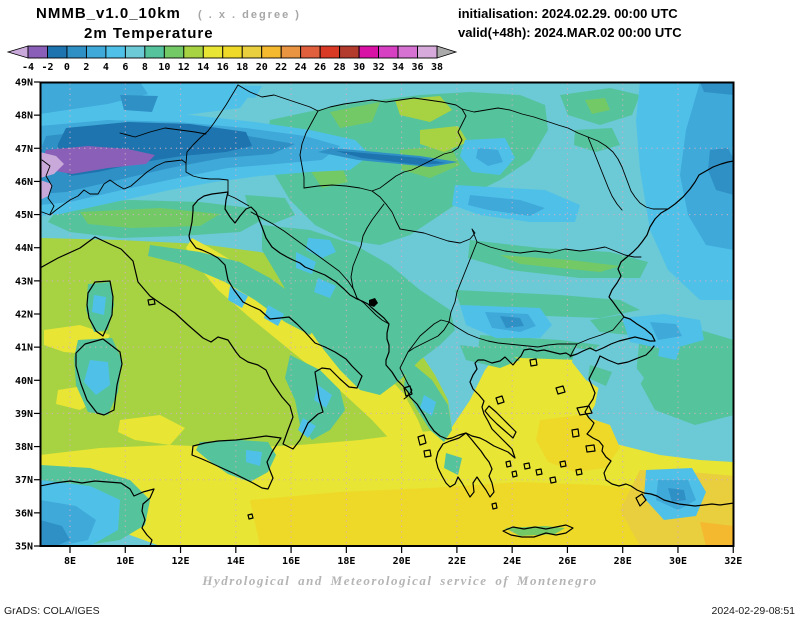 The width and height of the screenshot is (800, 618). Describe the element at coordinates (623, 561) in the screenshot. I see `svg-text: 28E` at that location.